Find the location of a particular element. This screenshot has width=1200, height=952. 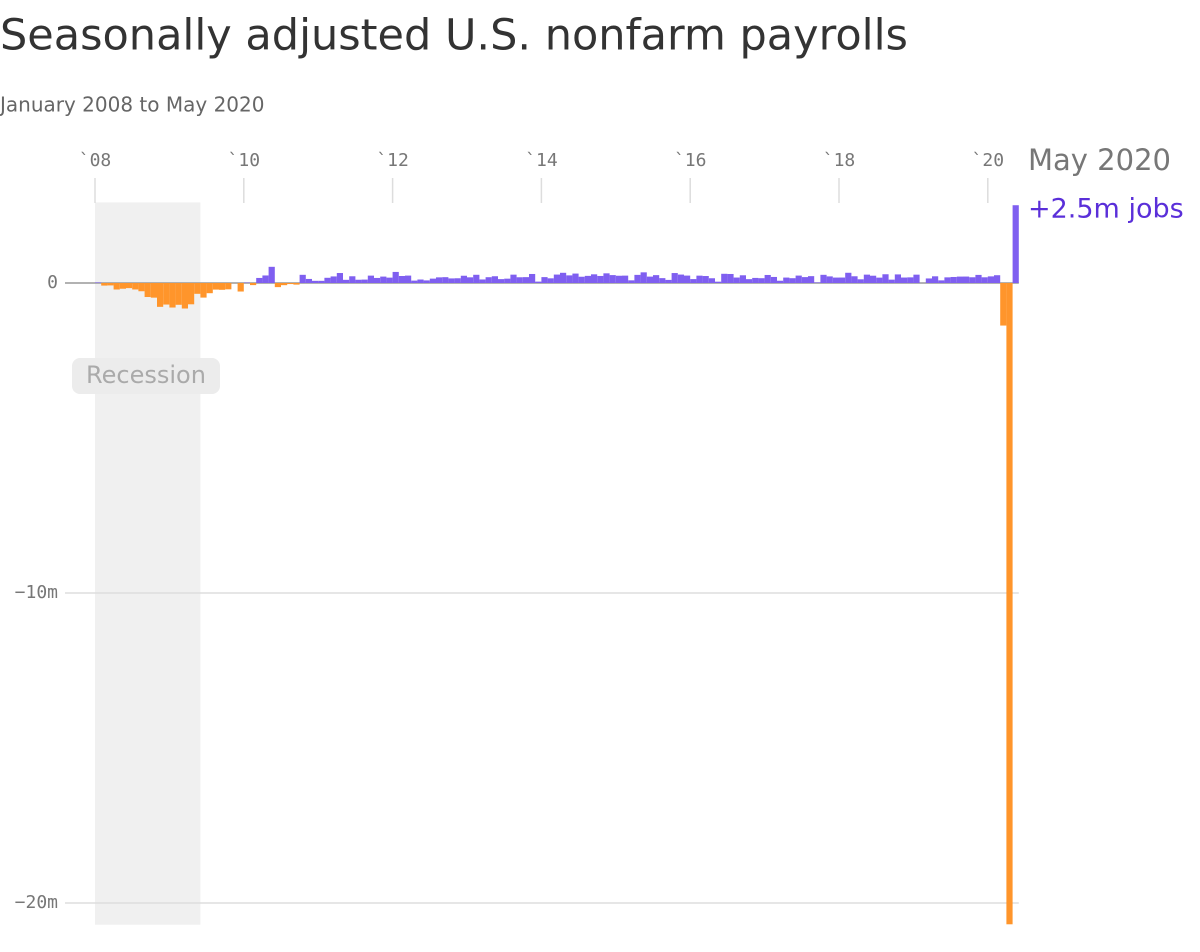

annotation-title: May 2020 is located at coordinates (1099, 160).